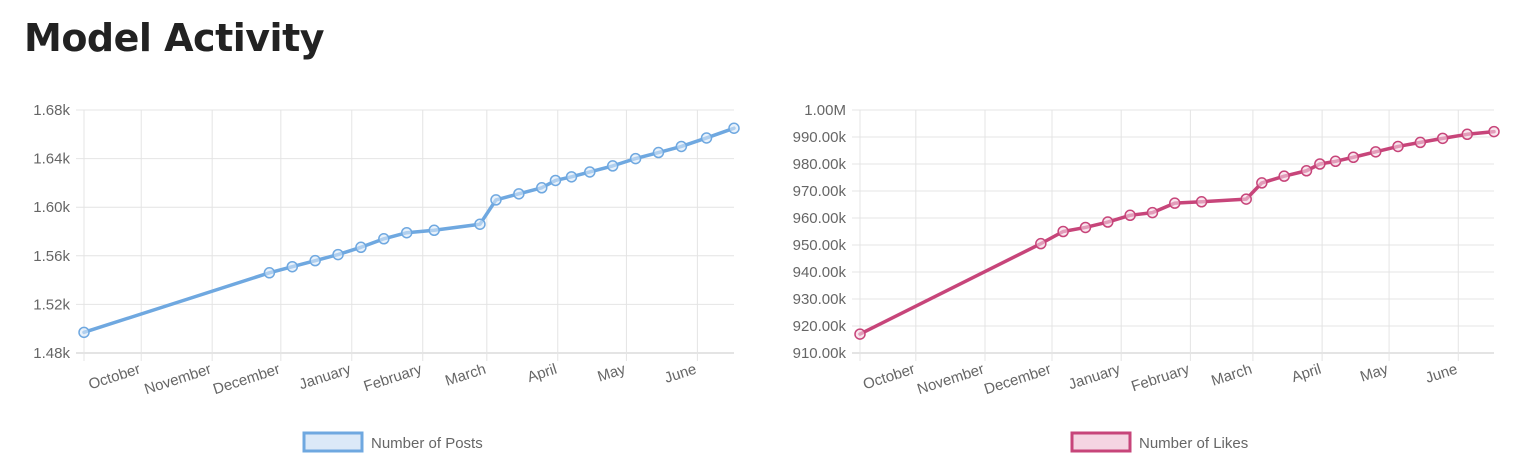 This screenshot has width=1536, height=461. Describe the element at coordinates (820, 353) in the screenshot. I see `y-tick-label: 910.00k` at that location.